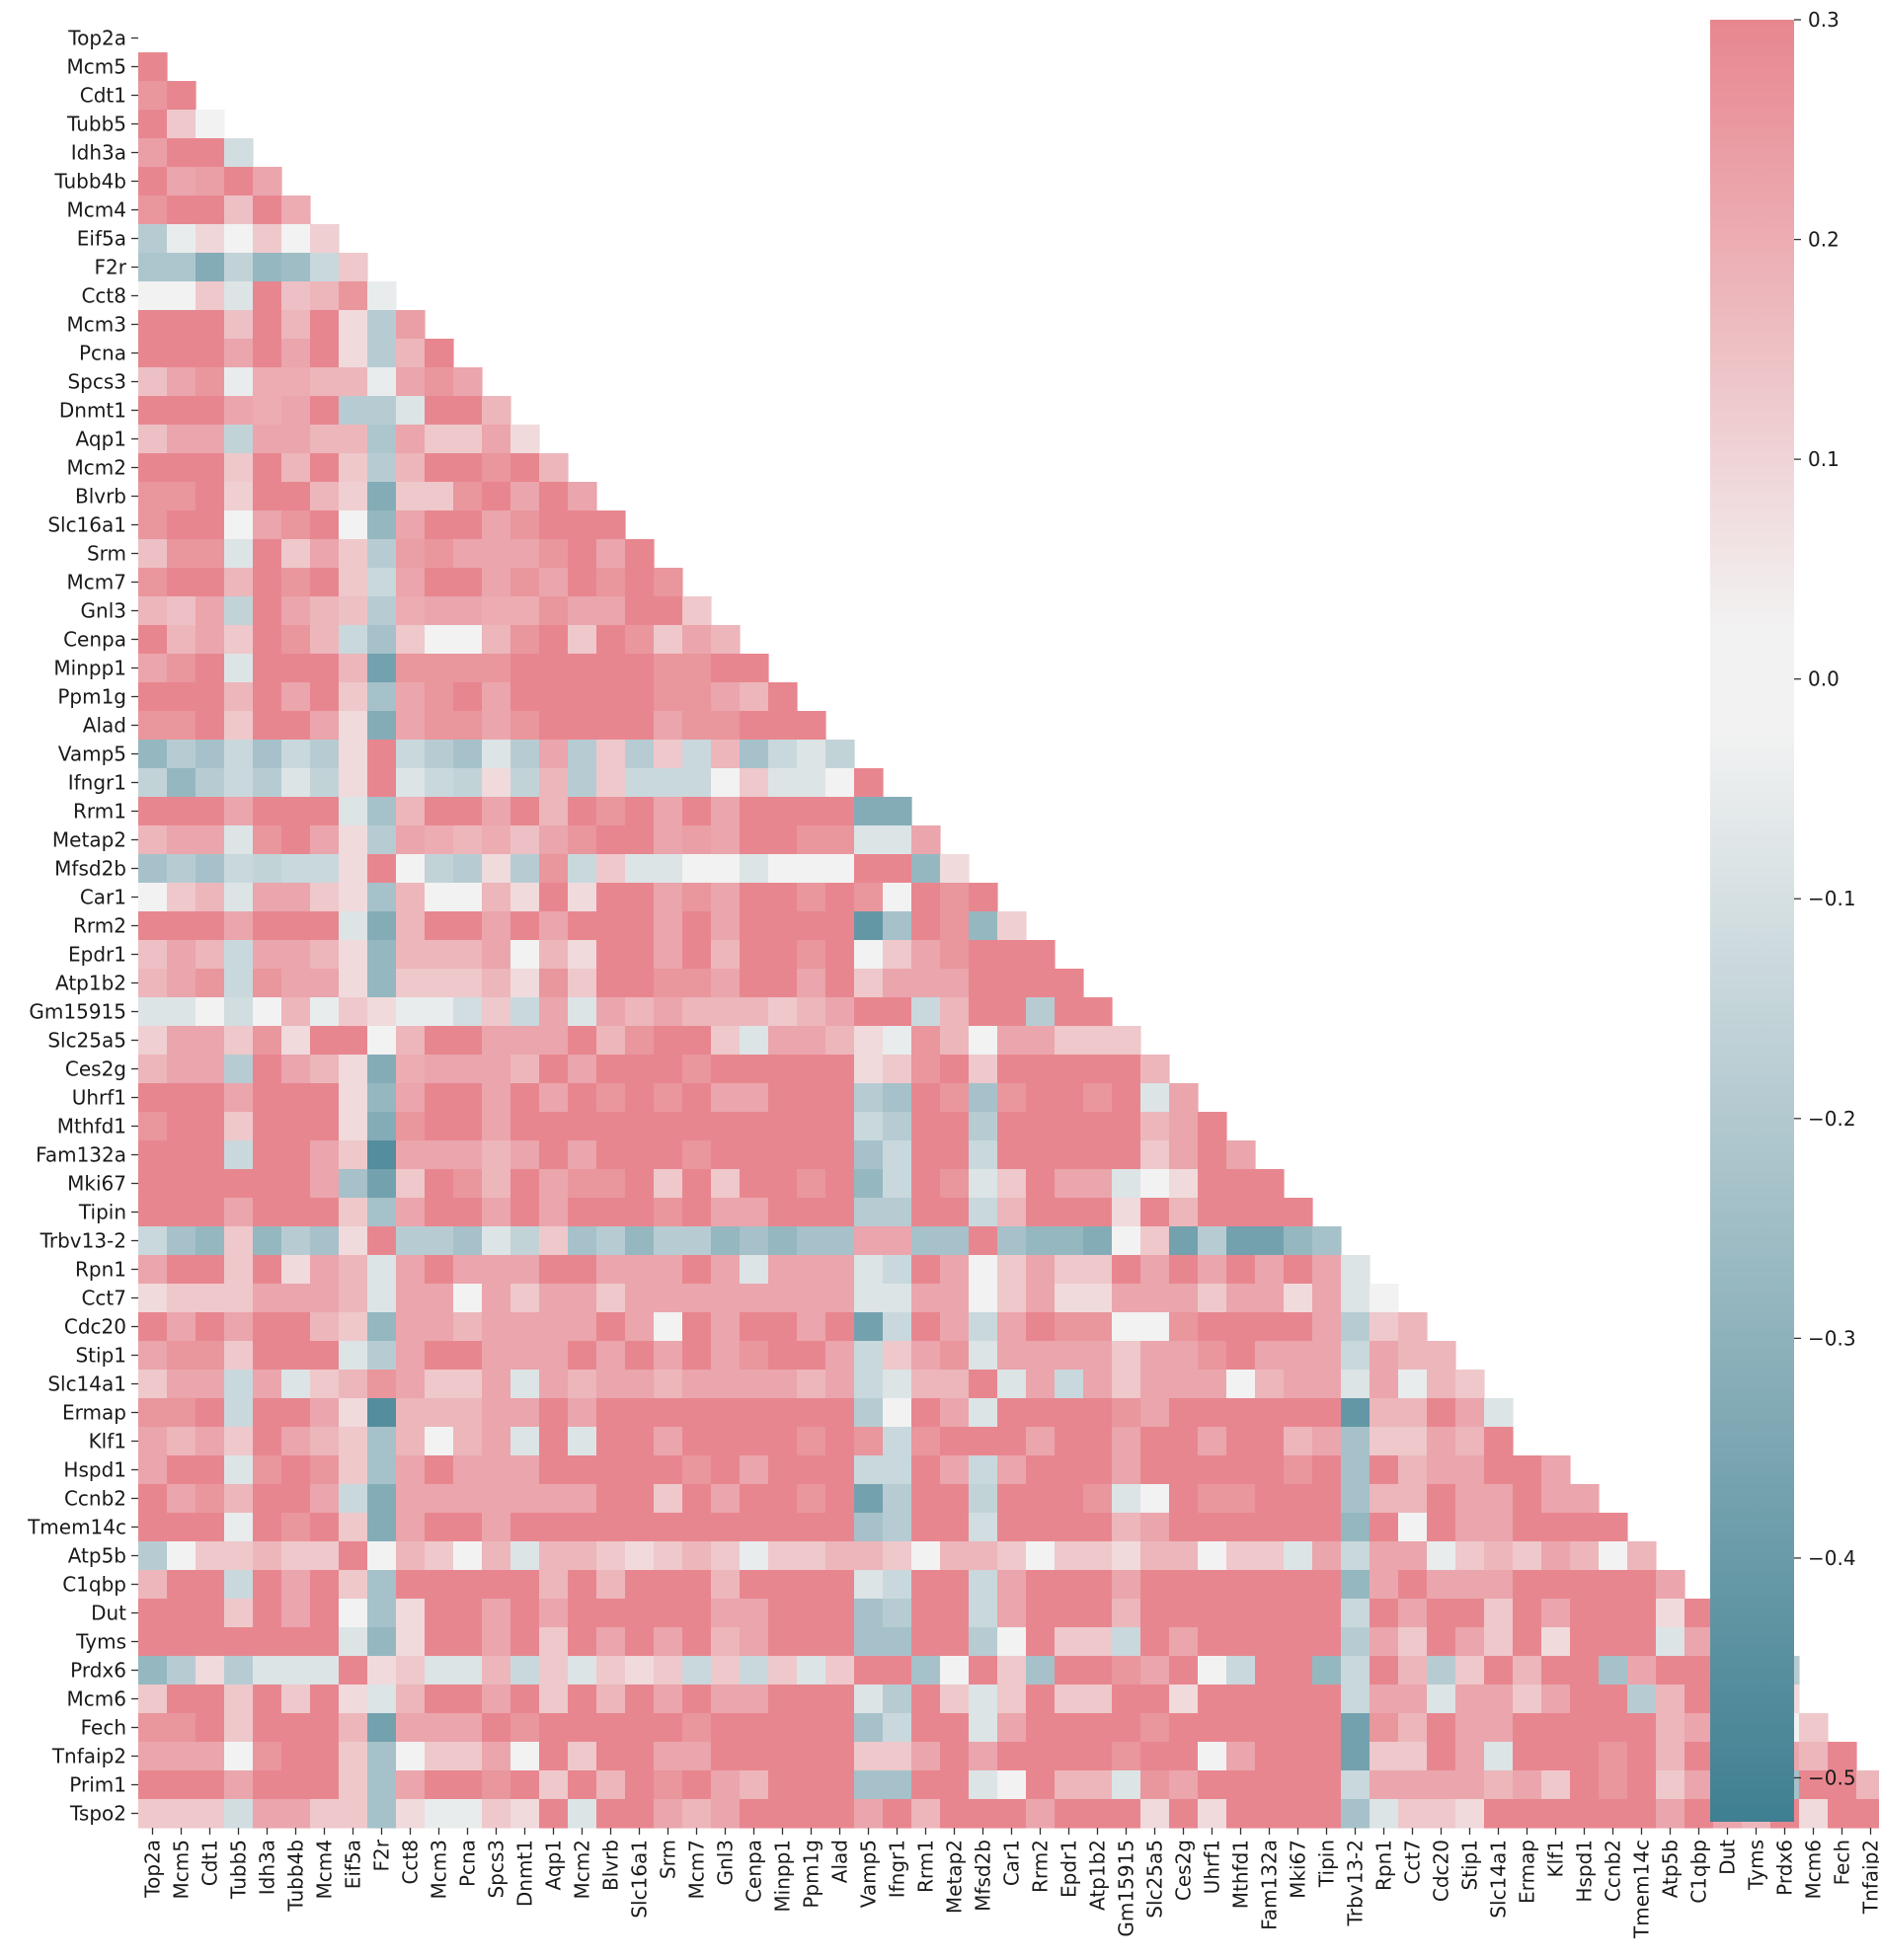  I want to click on heatmap-cell-Ermap-Slc16a1, so click(640, 1413).